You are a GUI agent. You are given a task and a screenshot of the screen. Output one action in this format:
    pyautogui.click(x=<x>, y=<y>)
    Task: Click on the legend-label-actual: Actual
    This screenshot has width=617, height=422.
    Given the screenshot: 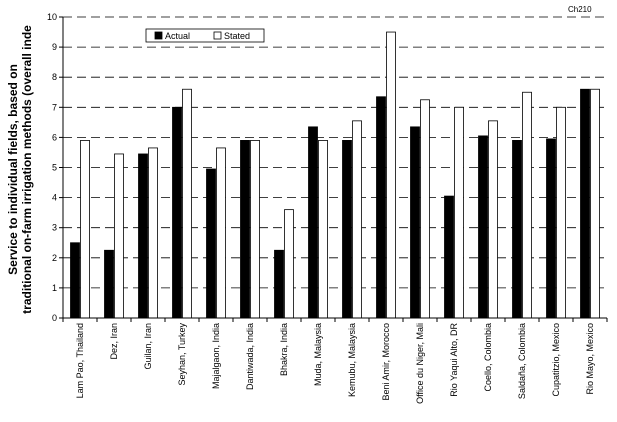 What is the action you would take?
    pyautogui.click(x=177, y=36)
    